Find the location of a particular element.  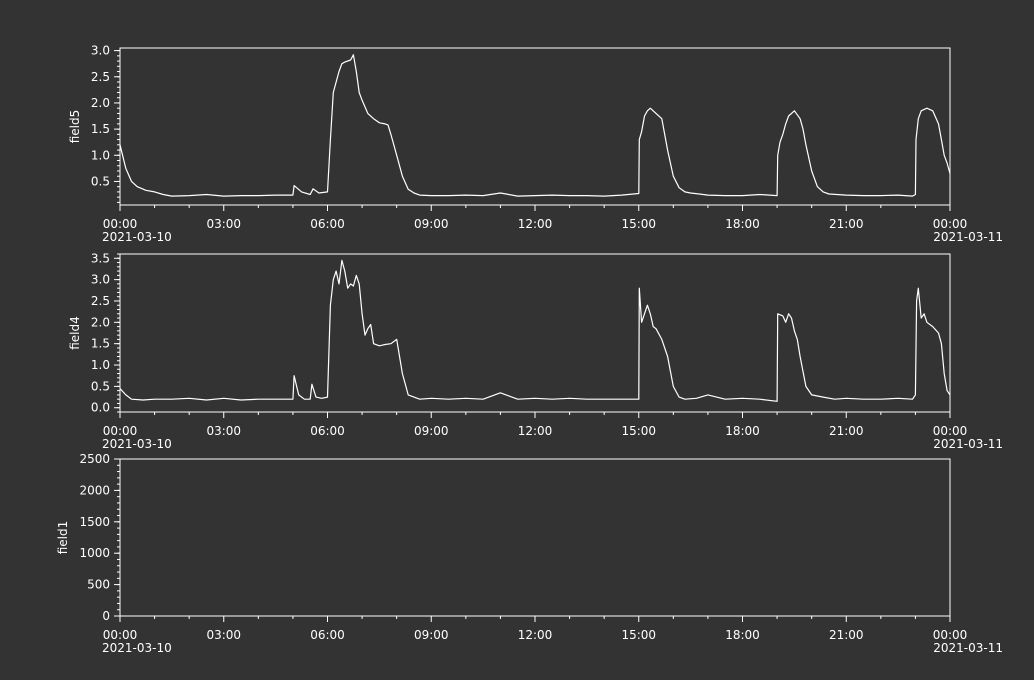

y-axis-label: field1 is located at coordinates (63, 538).